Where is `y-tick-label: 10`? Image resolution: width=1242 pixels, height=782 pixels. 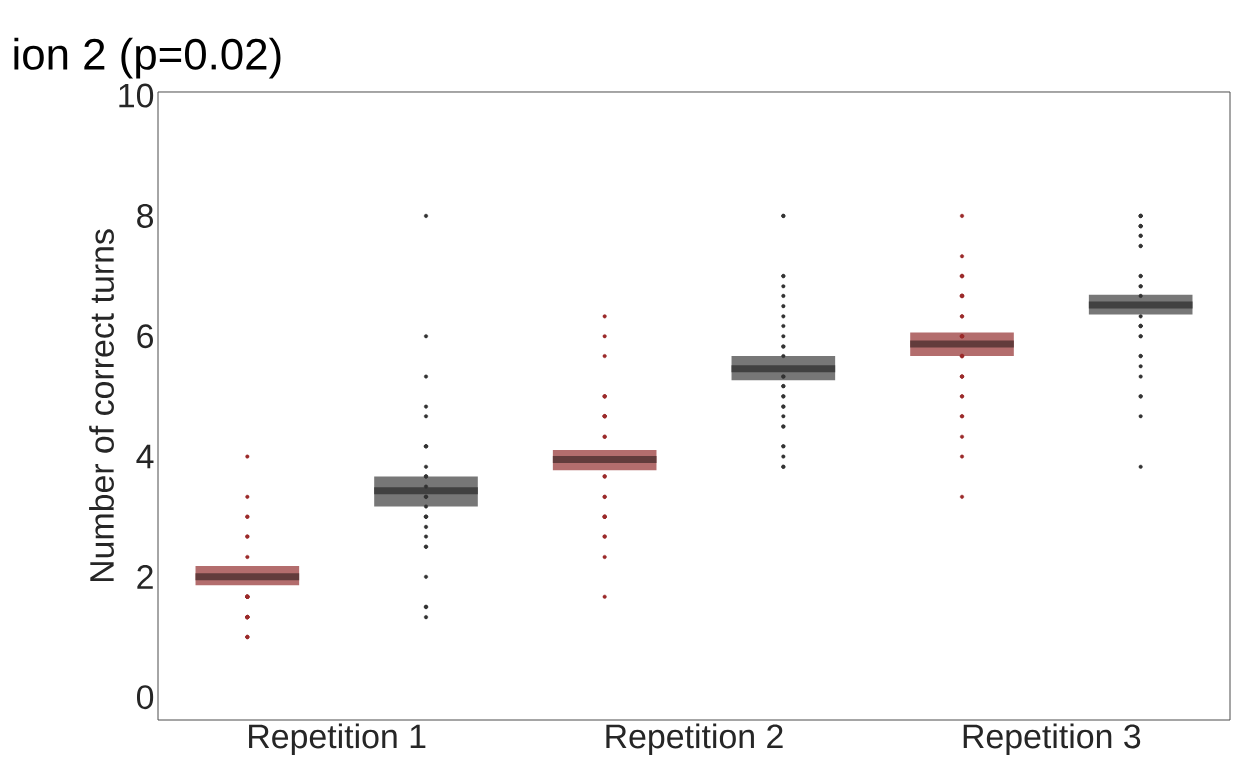 y-tick-label: 10 is located at coordinates (136, 95).